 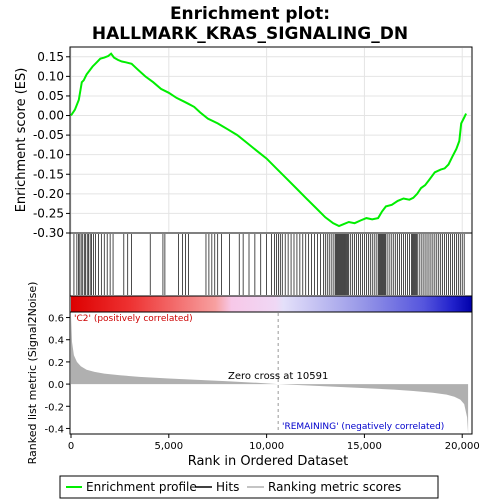 What do you see at coordinates (56, 385) in the screenshot?
I see `metric-y-tick-label: 0.0` at bounding box center [56, 385].